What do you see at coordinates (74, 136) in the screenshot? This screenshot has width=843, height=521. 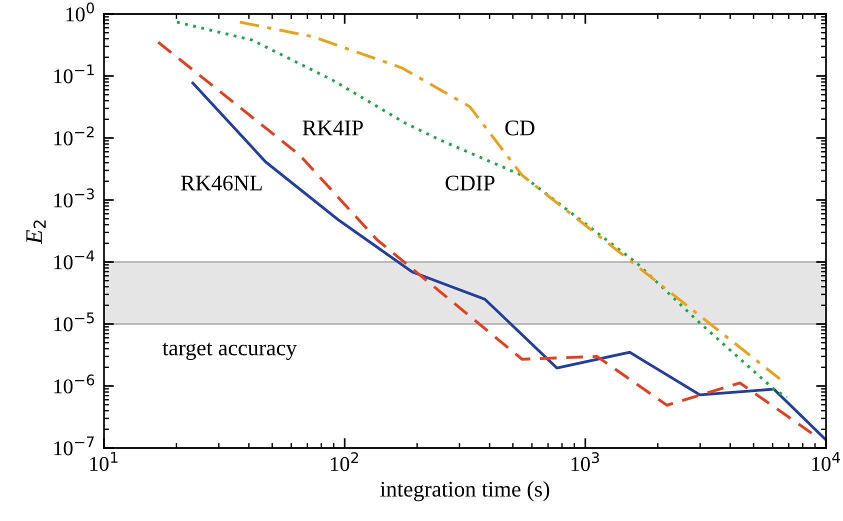 I see `y-tick-label: 10$^{−2}$` at bounding box center [74, 136].